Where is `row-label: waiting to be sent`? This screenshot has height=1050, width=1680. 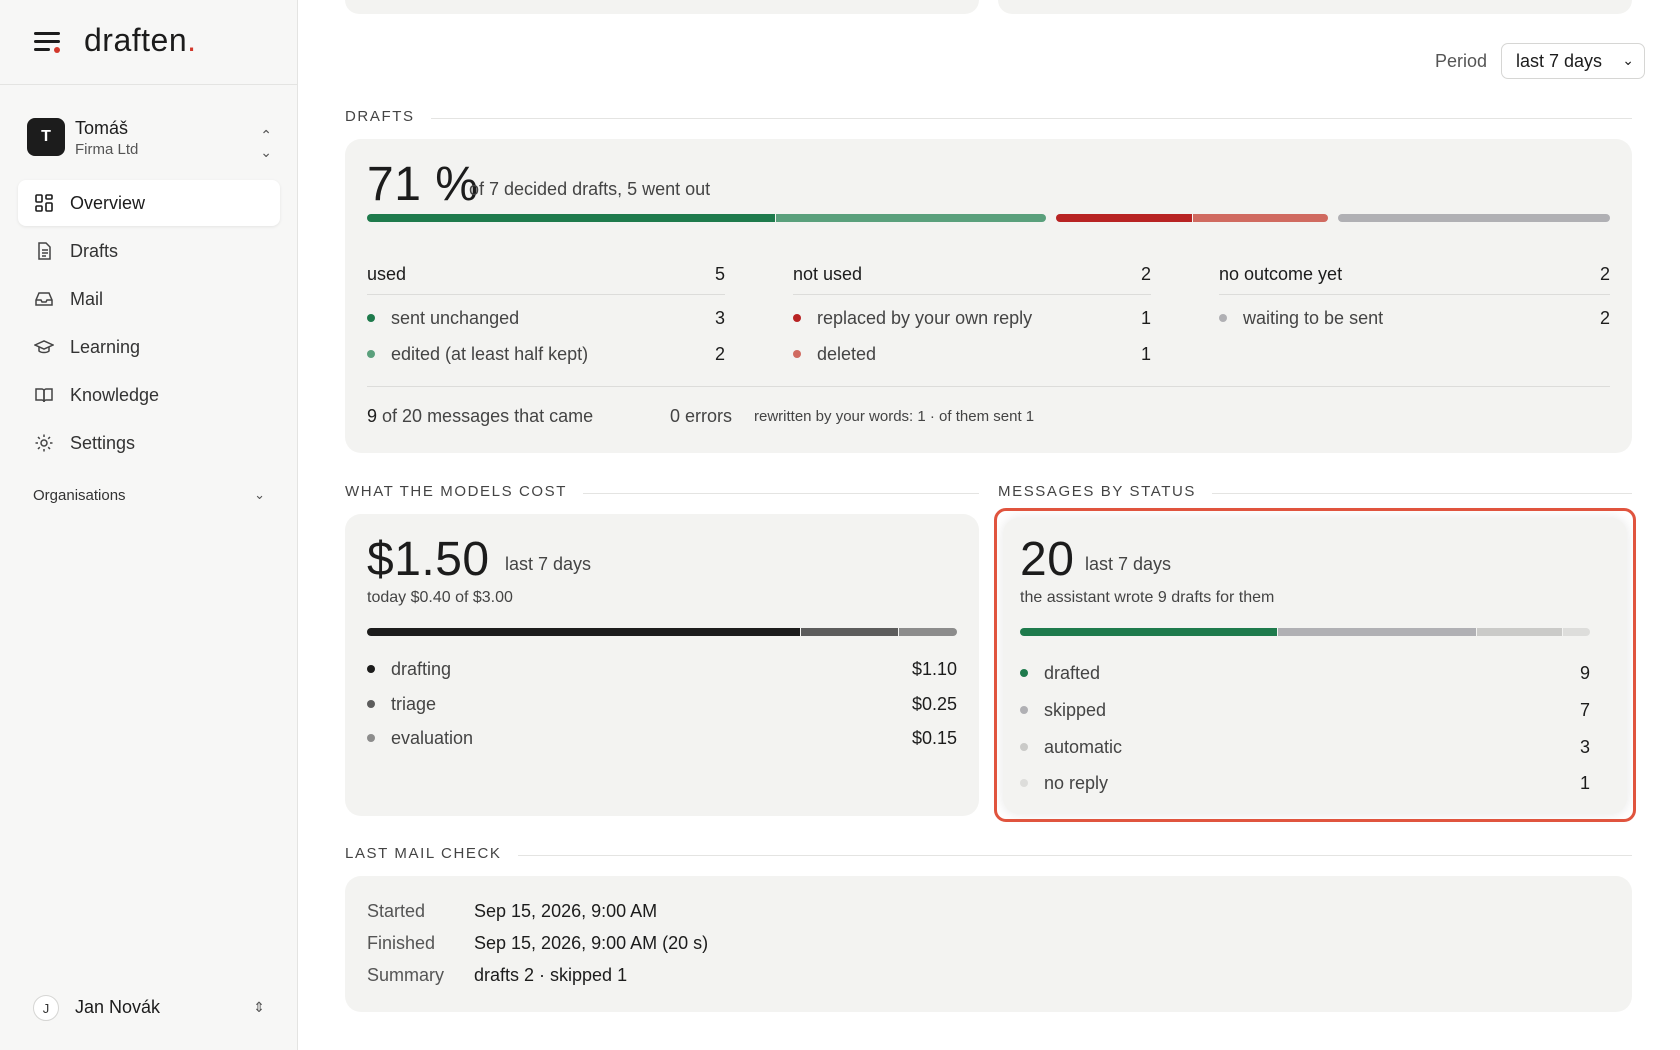
row-label: waiting to be sent is located at coordinates (1313, 318).